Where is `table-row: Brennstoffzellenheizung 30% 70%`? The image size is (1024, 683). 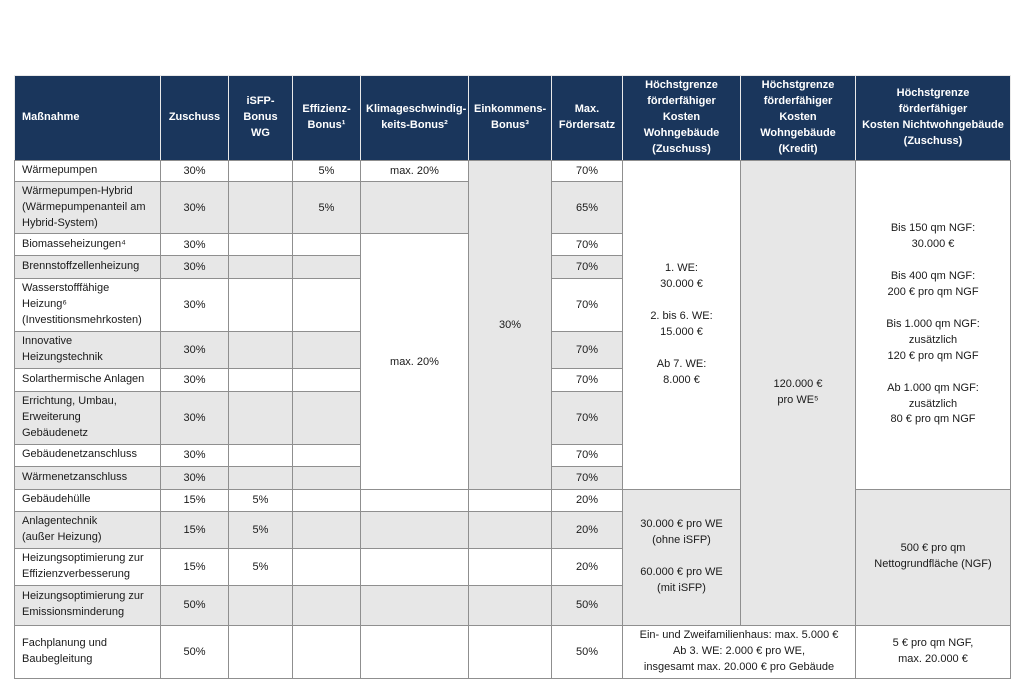
table-row: Brennstoffzellenheizung 30% 70% is located at coordinates (512, 267).